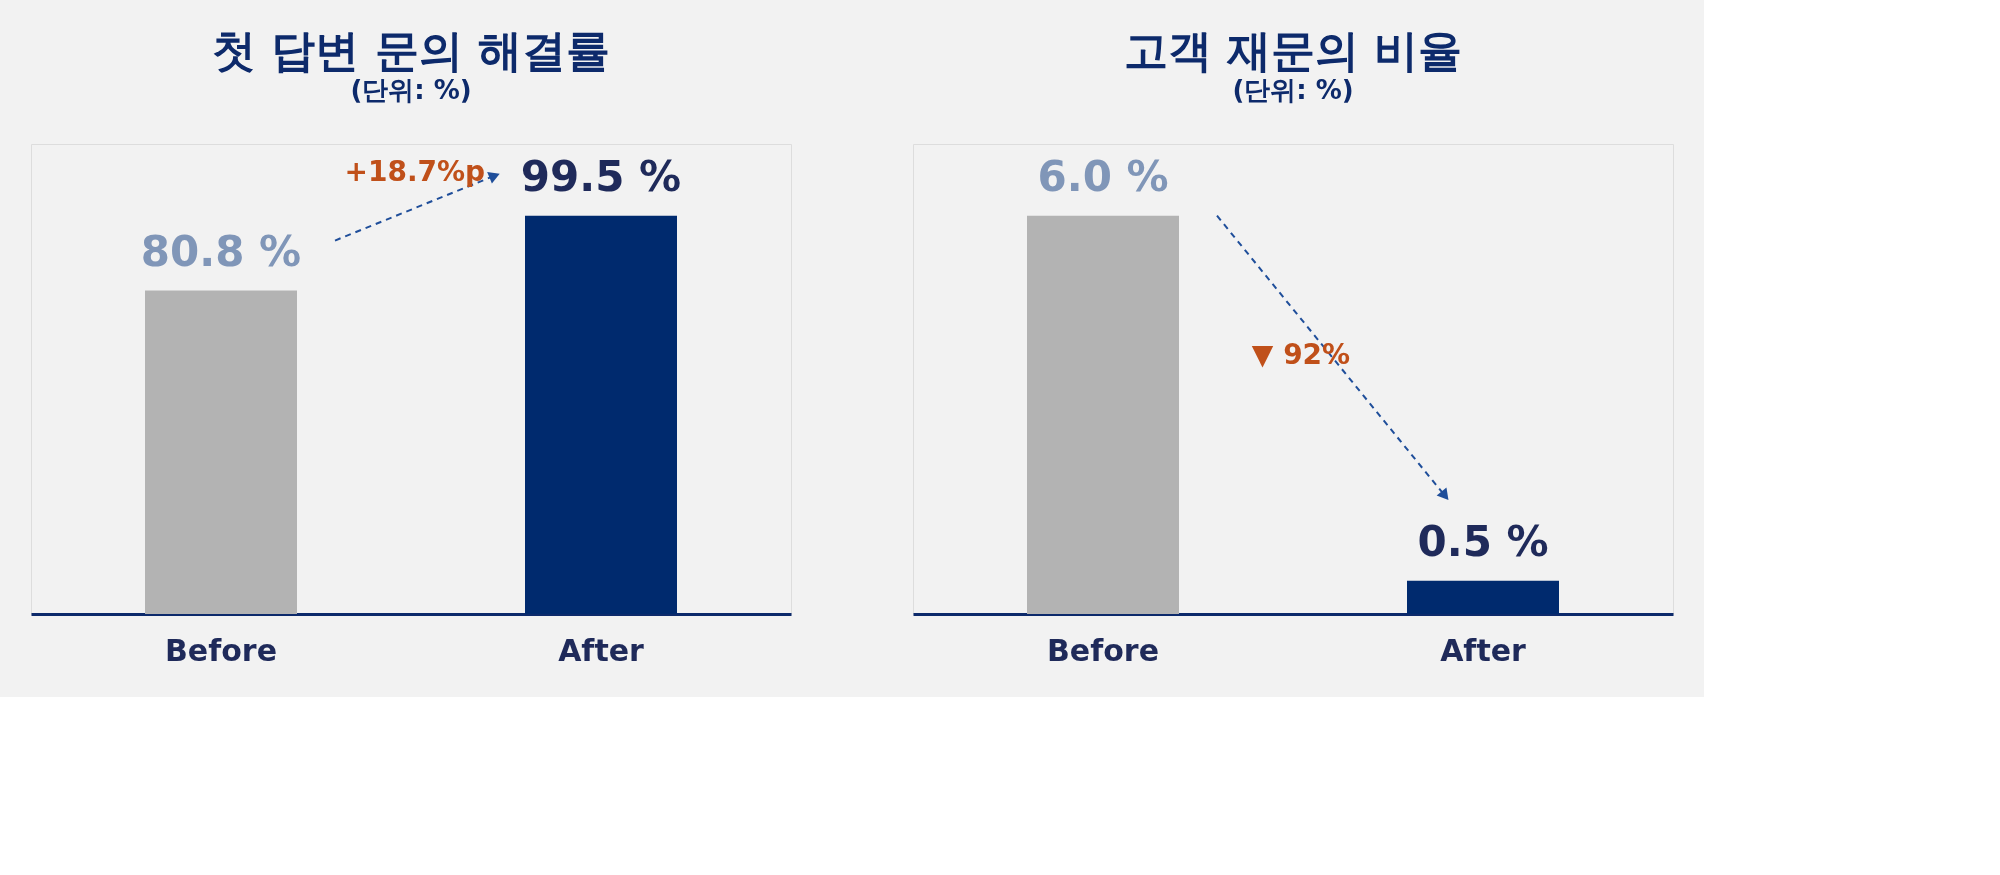  I want to click on chart-title: 첫 답변 문의 해결률, so click(411, 50).